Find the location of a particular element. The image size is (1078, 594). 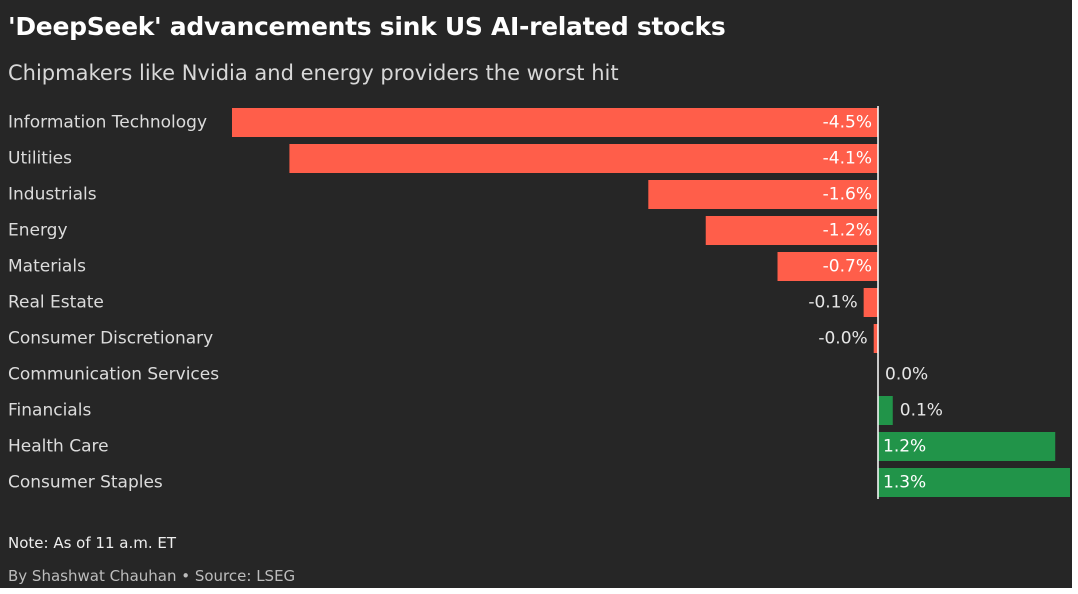

category-label: Materials is located at coordinates (47, 267).